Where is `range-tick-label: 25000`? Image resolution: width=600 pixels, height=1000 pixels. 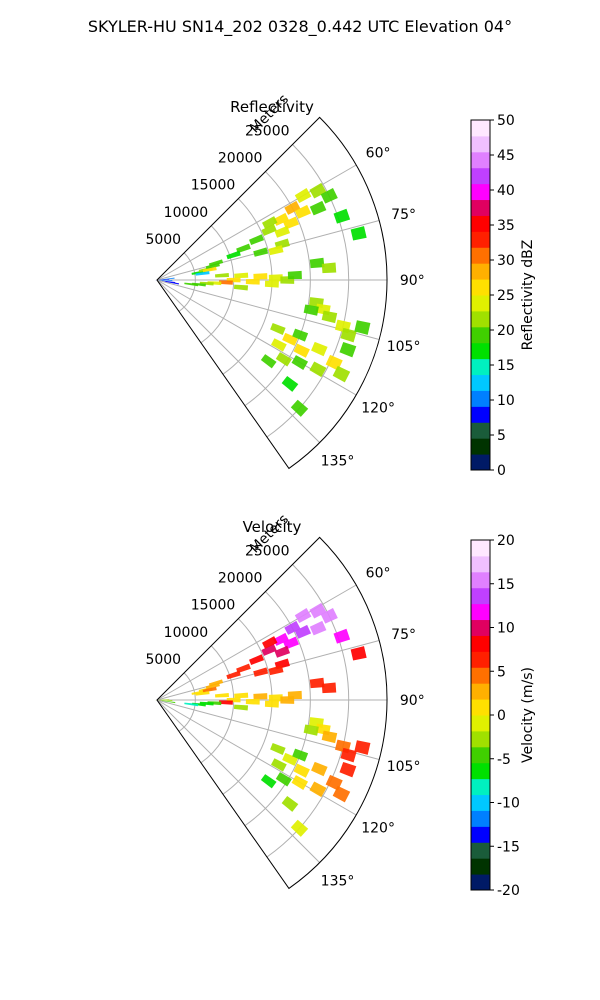 range-tick-label: 25000 is located at coordinates (267, 551).